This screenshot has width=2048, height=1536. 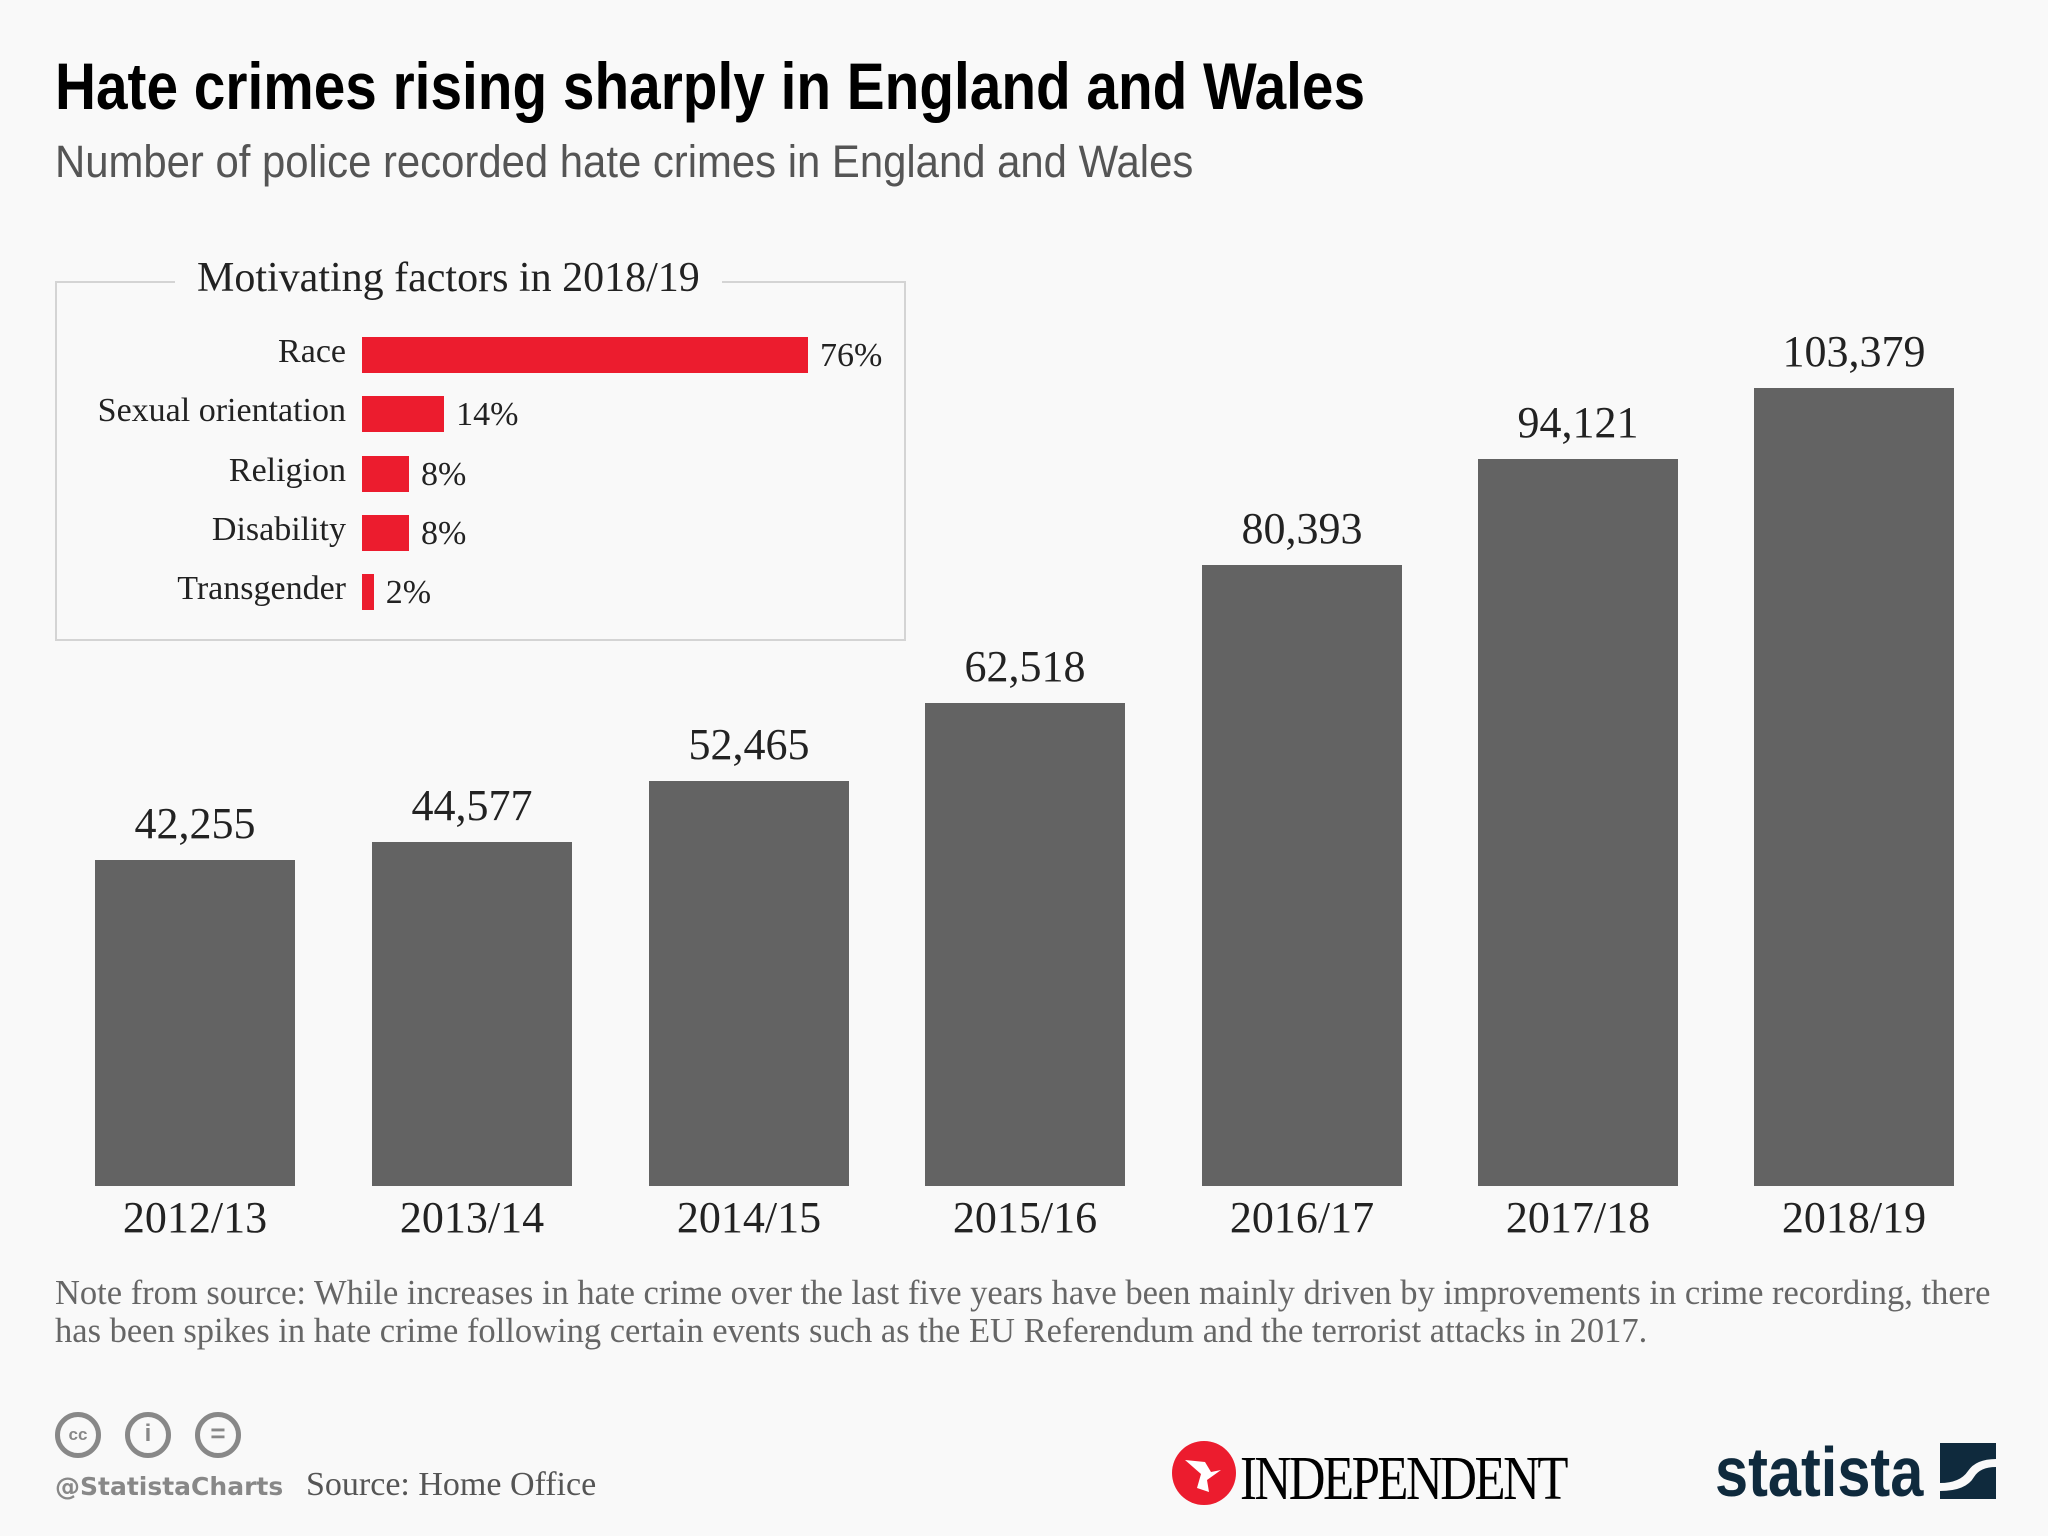 What do you see at coordinates (1025, 667) in the screenshot?
I see `data-label: 62,518` at bounding box center [1025, 667].